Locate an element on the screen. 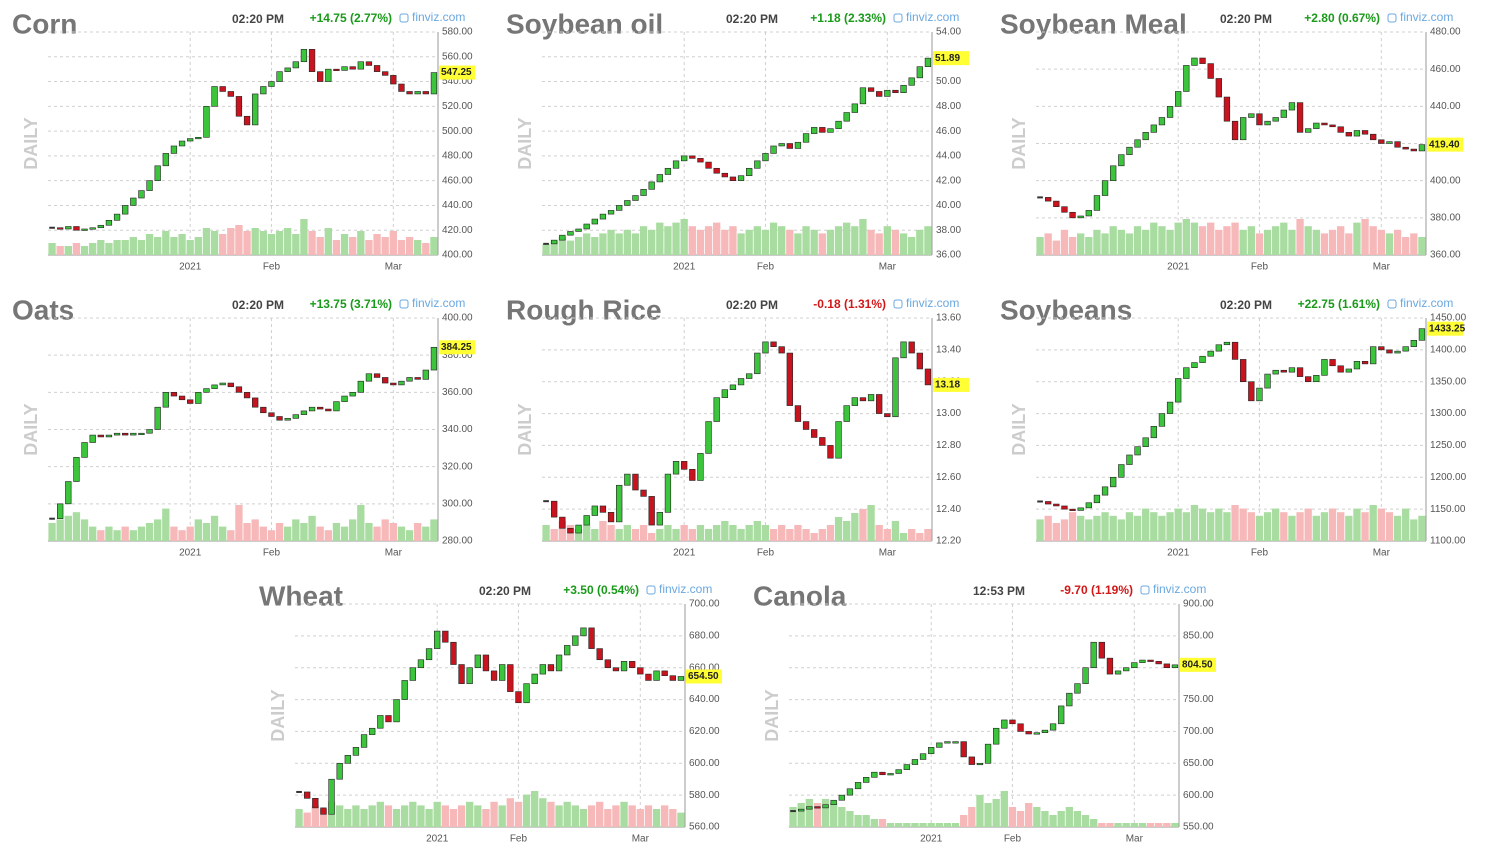 Image resolution: width=1486 pixels, height=857 pixels. source-link: finviz.com is located at coordinates (1426, 17).